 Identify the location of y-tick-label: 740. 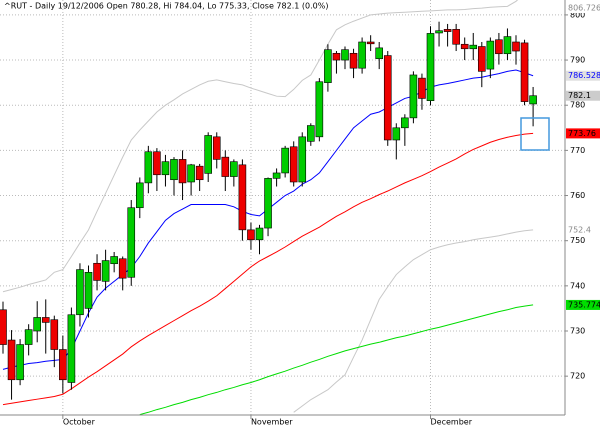
(577, 285).